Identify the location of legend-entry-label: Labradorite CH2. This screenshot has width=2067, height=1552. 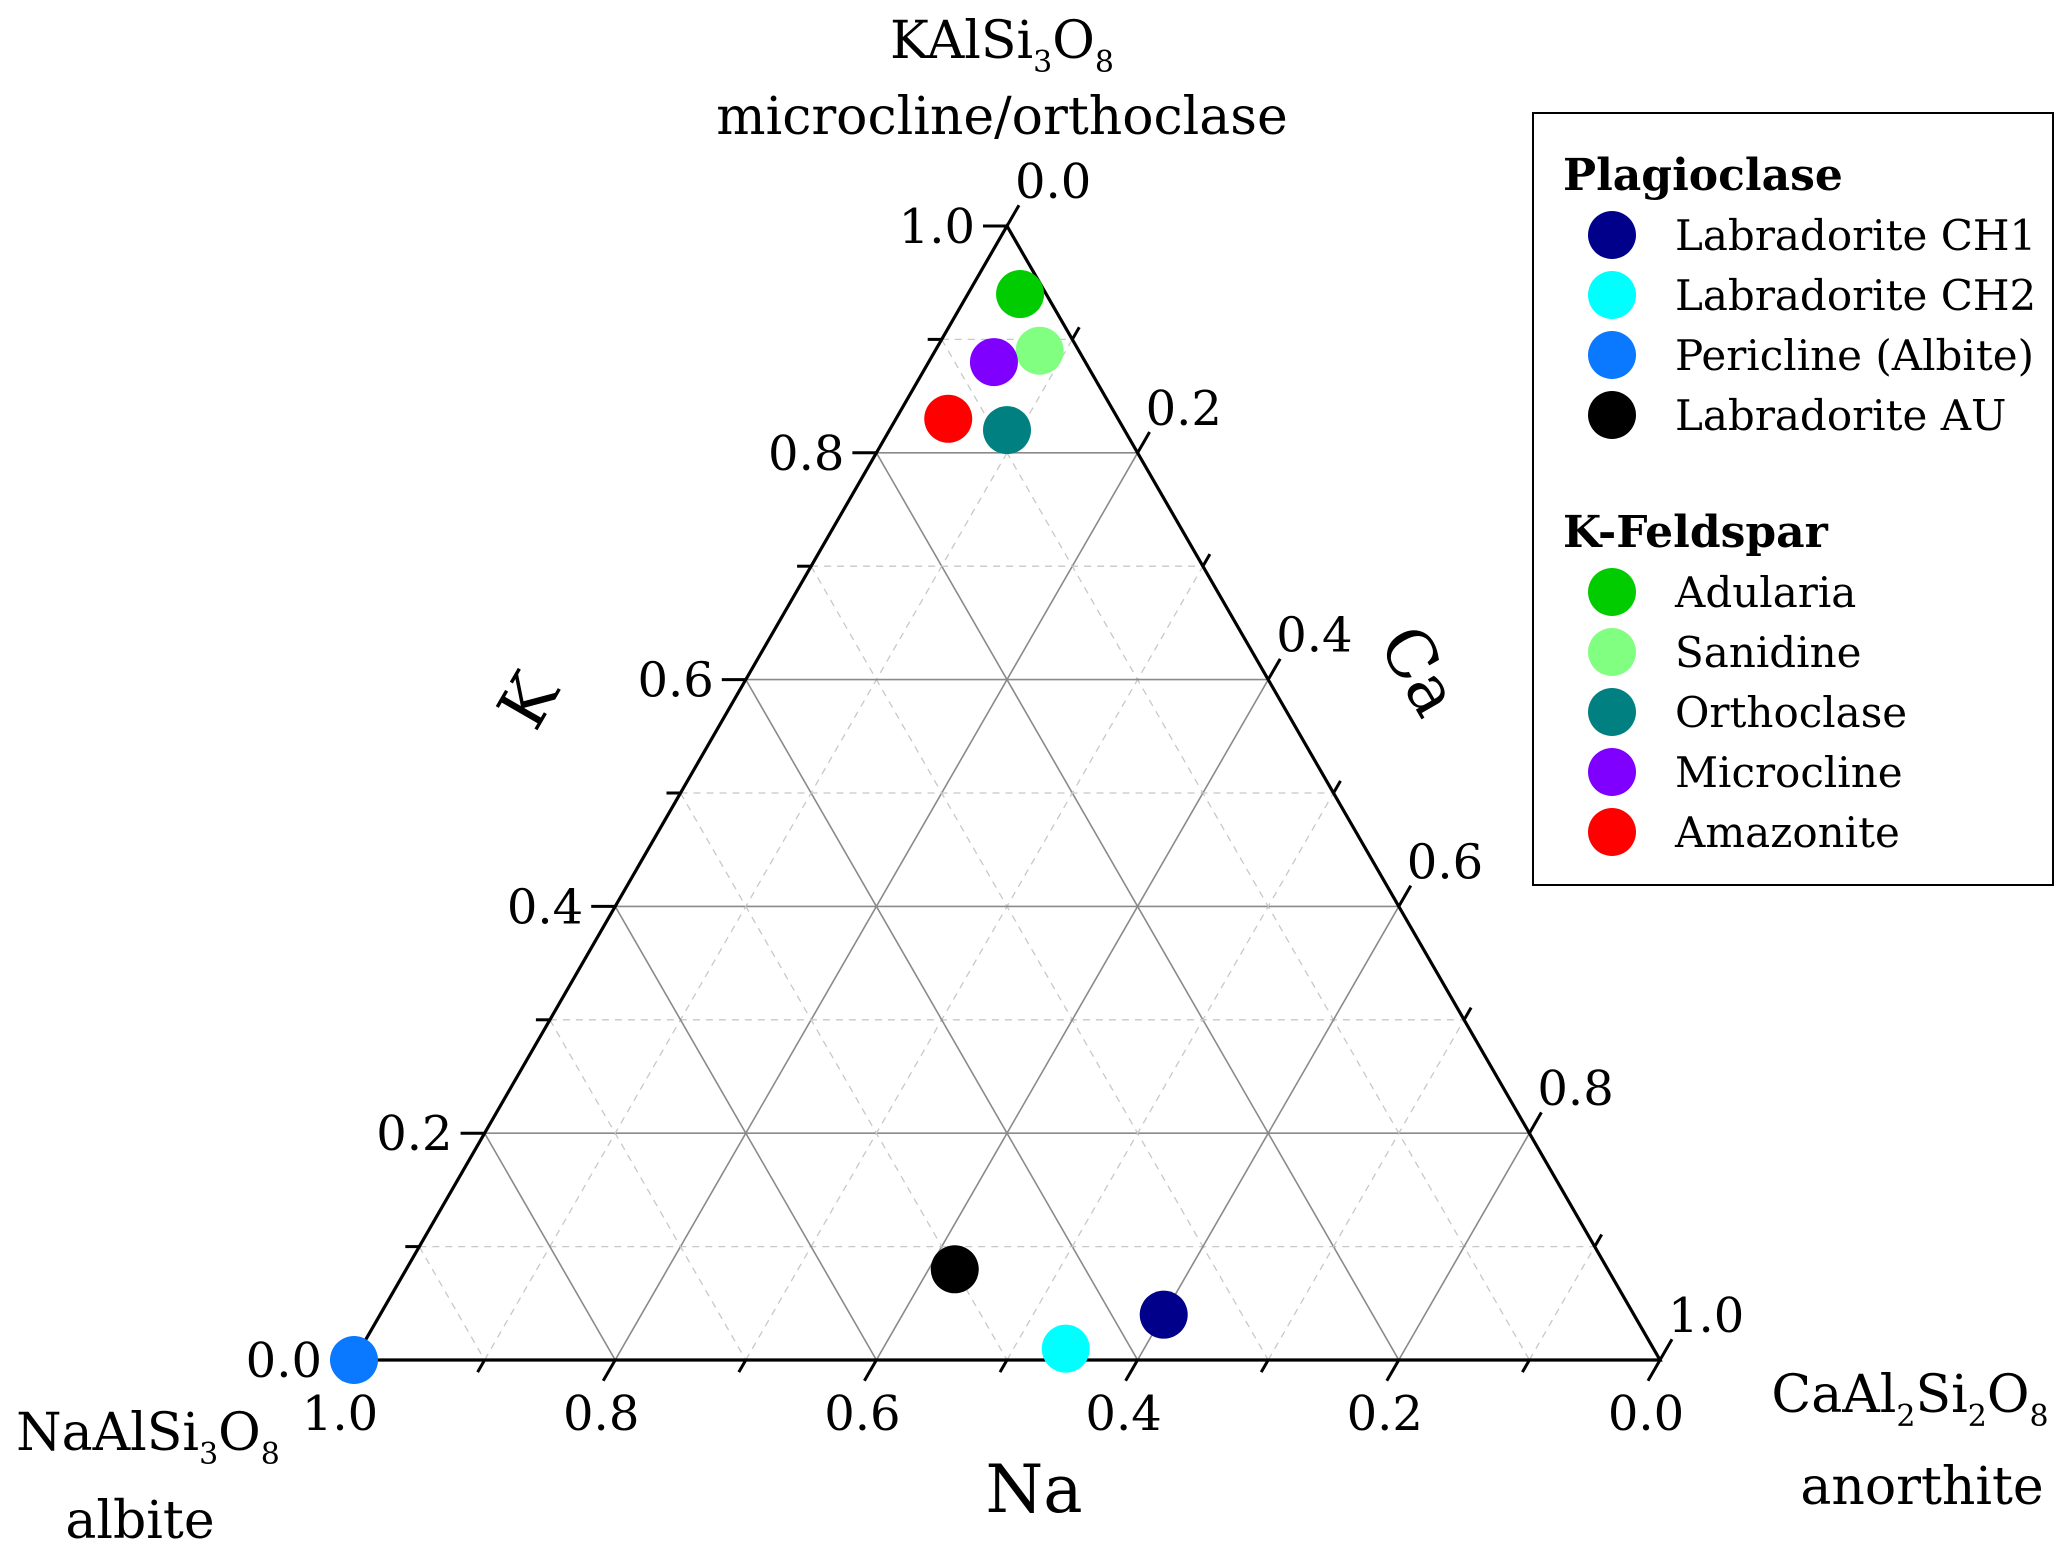
(1855, 295).